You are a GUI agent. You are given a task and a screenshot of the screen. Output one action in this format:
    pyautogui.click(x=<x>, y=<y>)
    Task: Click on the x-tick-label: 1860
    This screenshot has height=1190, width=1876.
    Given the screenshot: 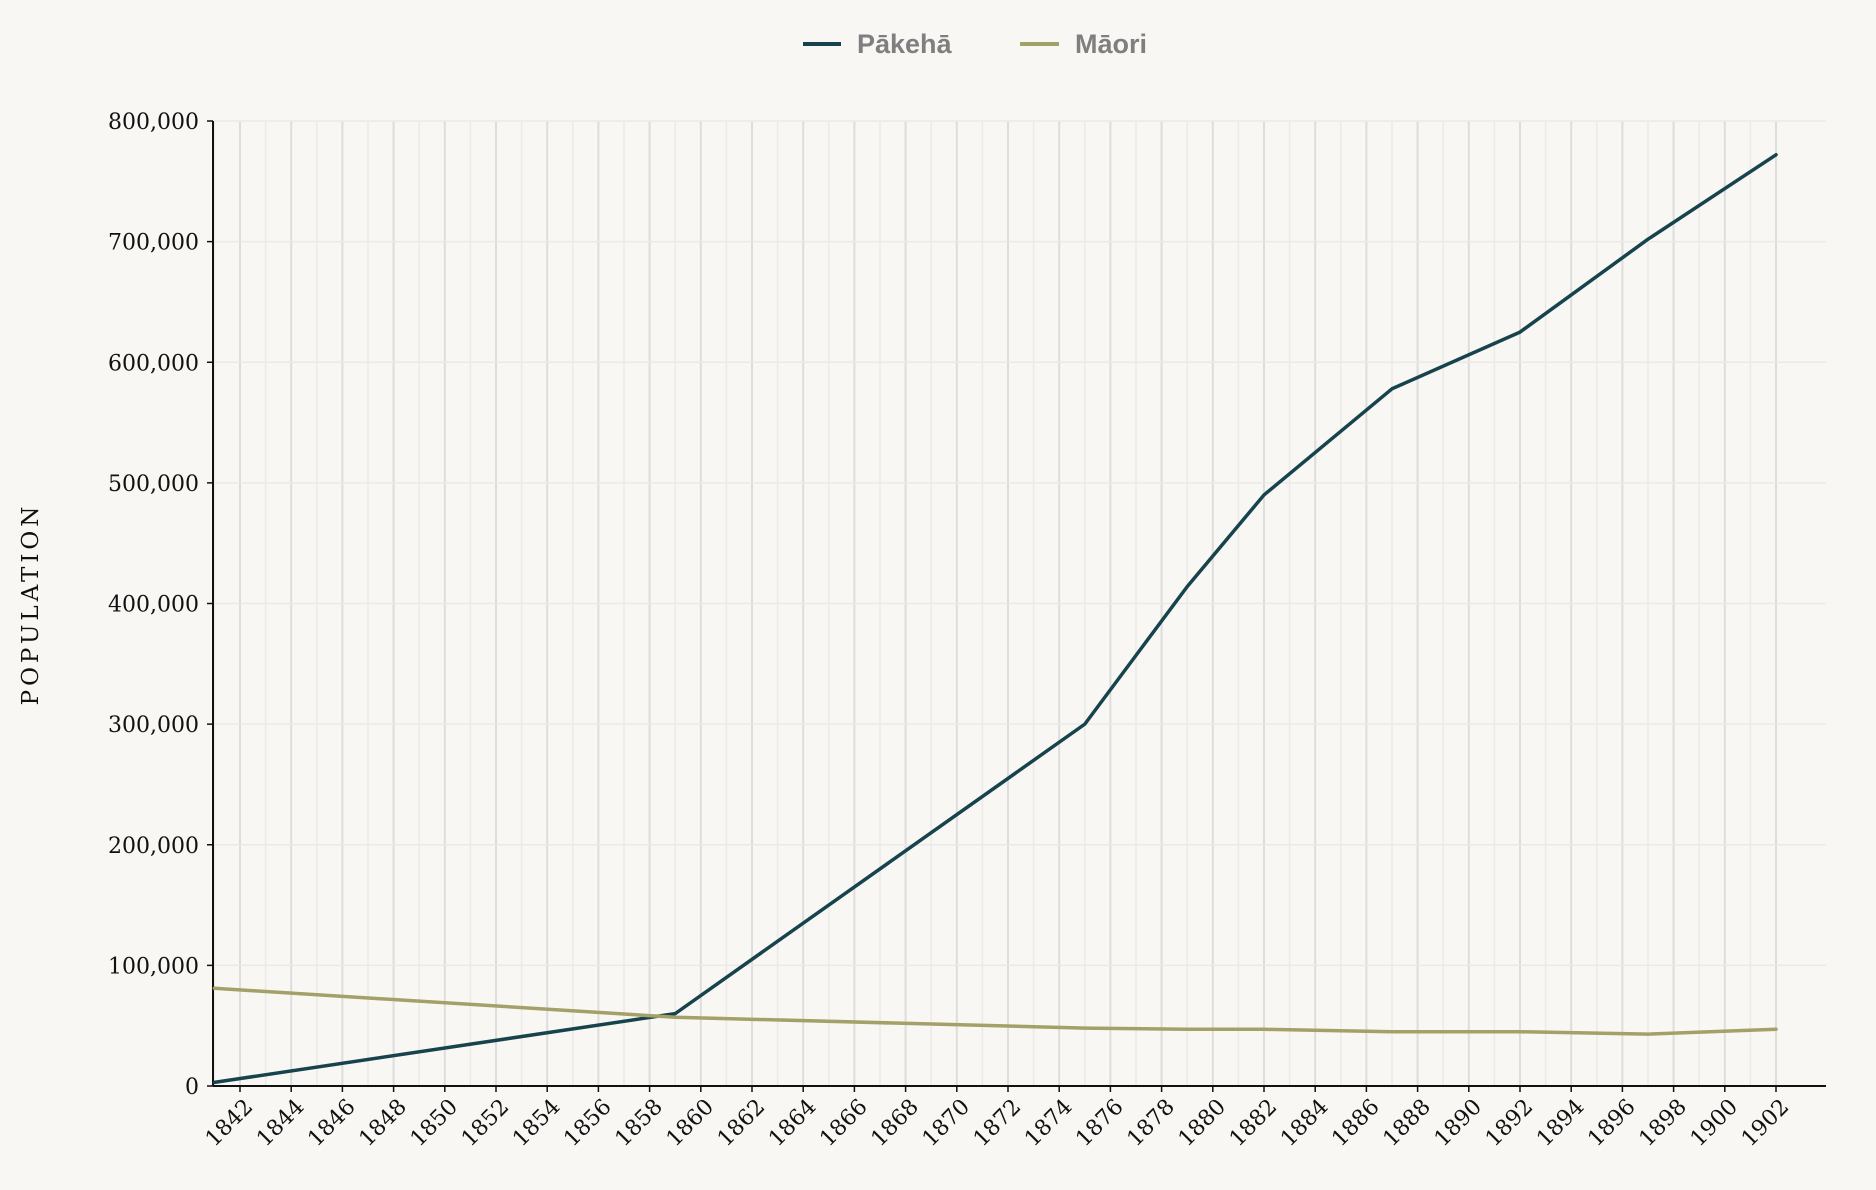 What is the action you would take?
    pyautogui.click(x=690, y=1123)
    